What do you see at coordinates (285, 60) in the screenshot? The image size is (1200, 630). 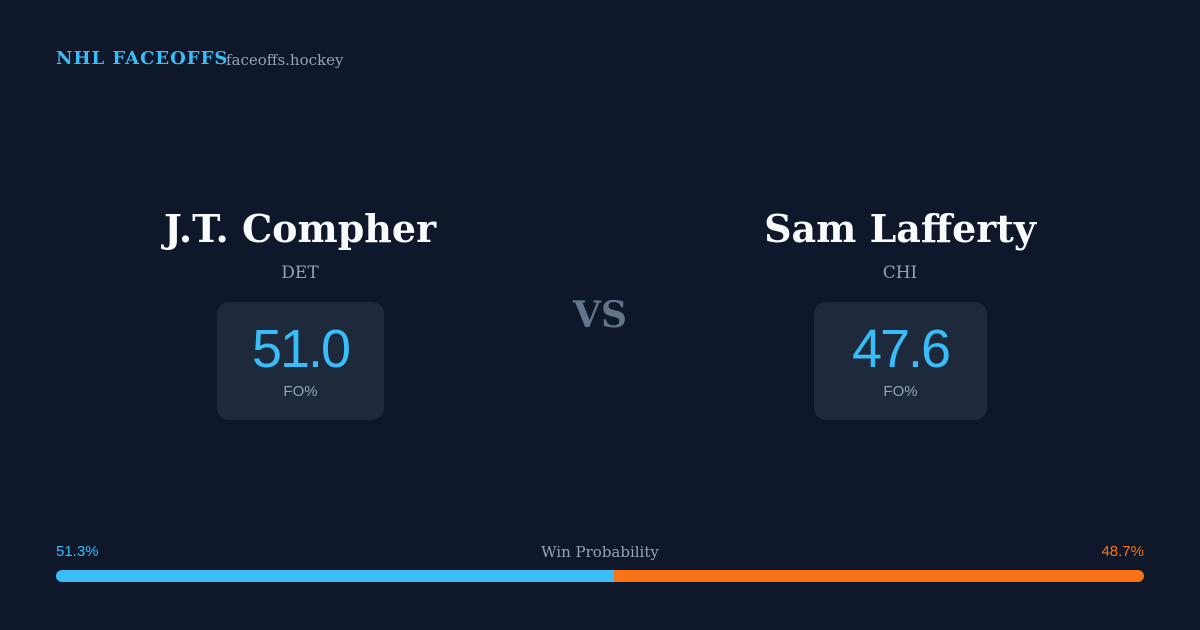 I see `site: faceoffs.hockey` at bounding box center [285, 60].